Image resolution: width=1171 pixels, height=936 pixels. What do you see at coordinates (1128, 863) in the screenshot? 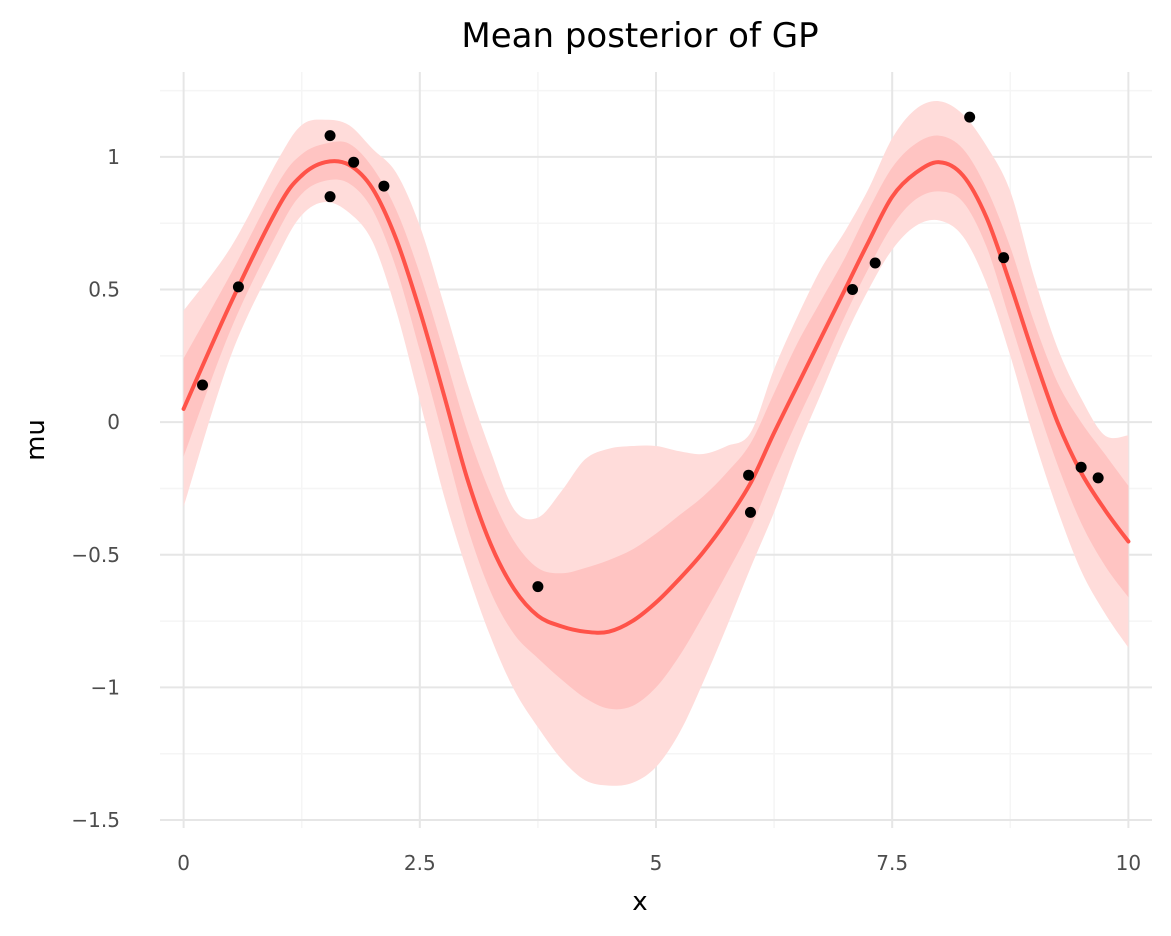
I see `x-tick-label: 10` at bounding box center [1128, 863].